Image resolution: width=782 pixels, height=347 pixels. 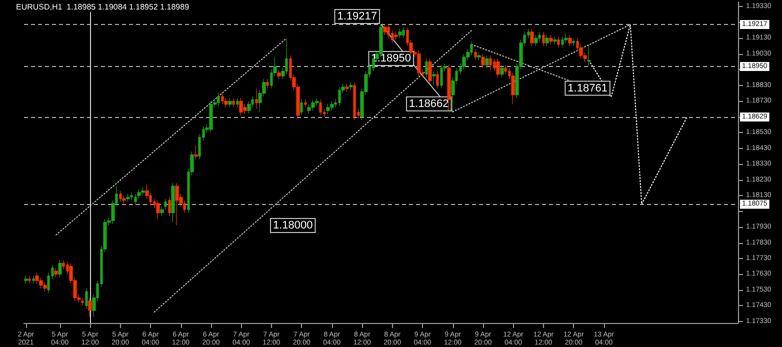 I want to click on data-label: 1.18761, so click(x=588, y=88).